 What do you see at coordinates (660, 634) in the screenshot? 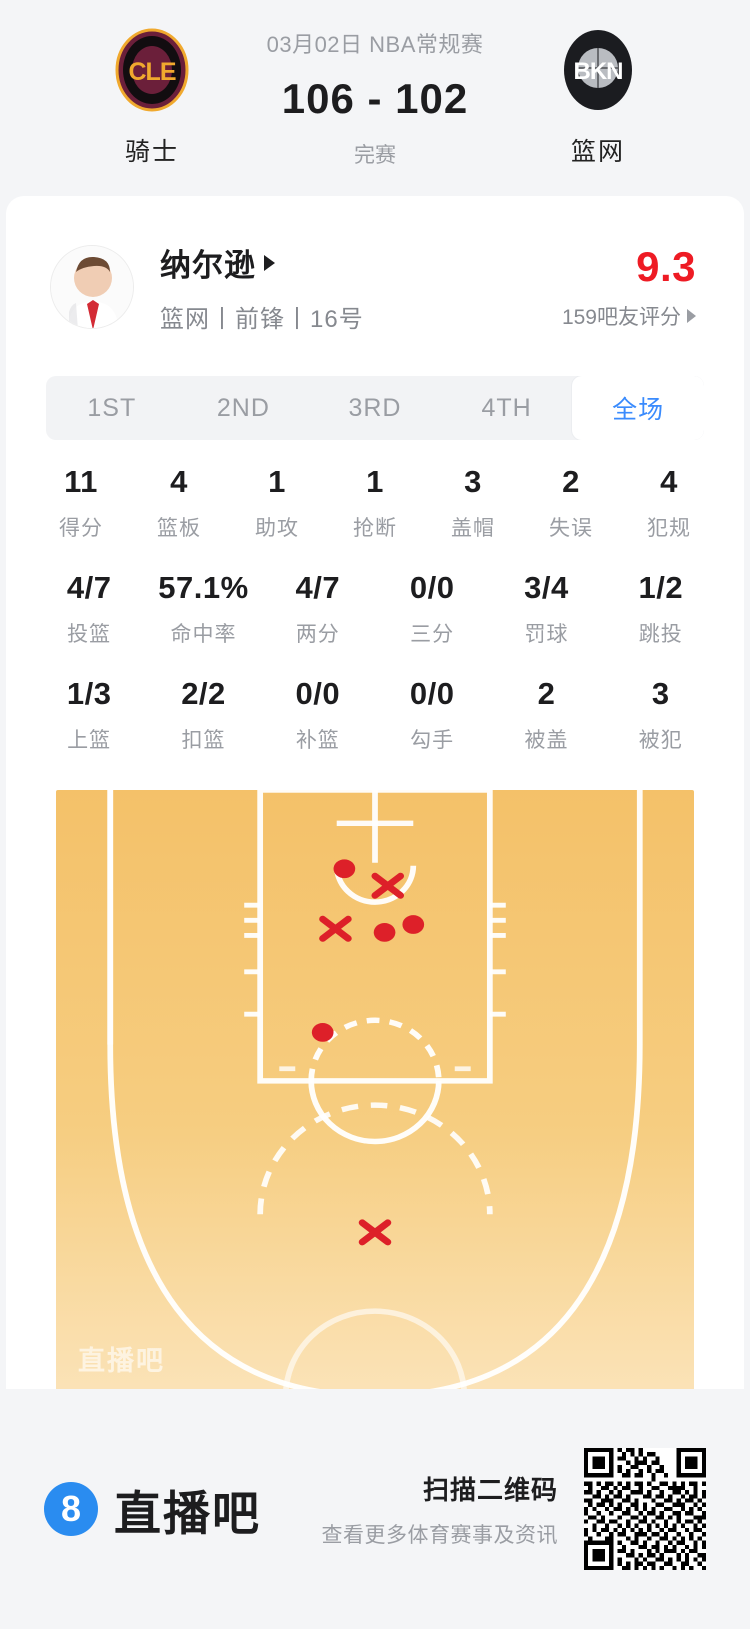
I see `stat-label: 跳投` at bounding box center [660, 634].